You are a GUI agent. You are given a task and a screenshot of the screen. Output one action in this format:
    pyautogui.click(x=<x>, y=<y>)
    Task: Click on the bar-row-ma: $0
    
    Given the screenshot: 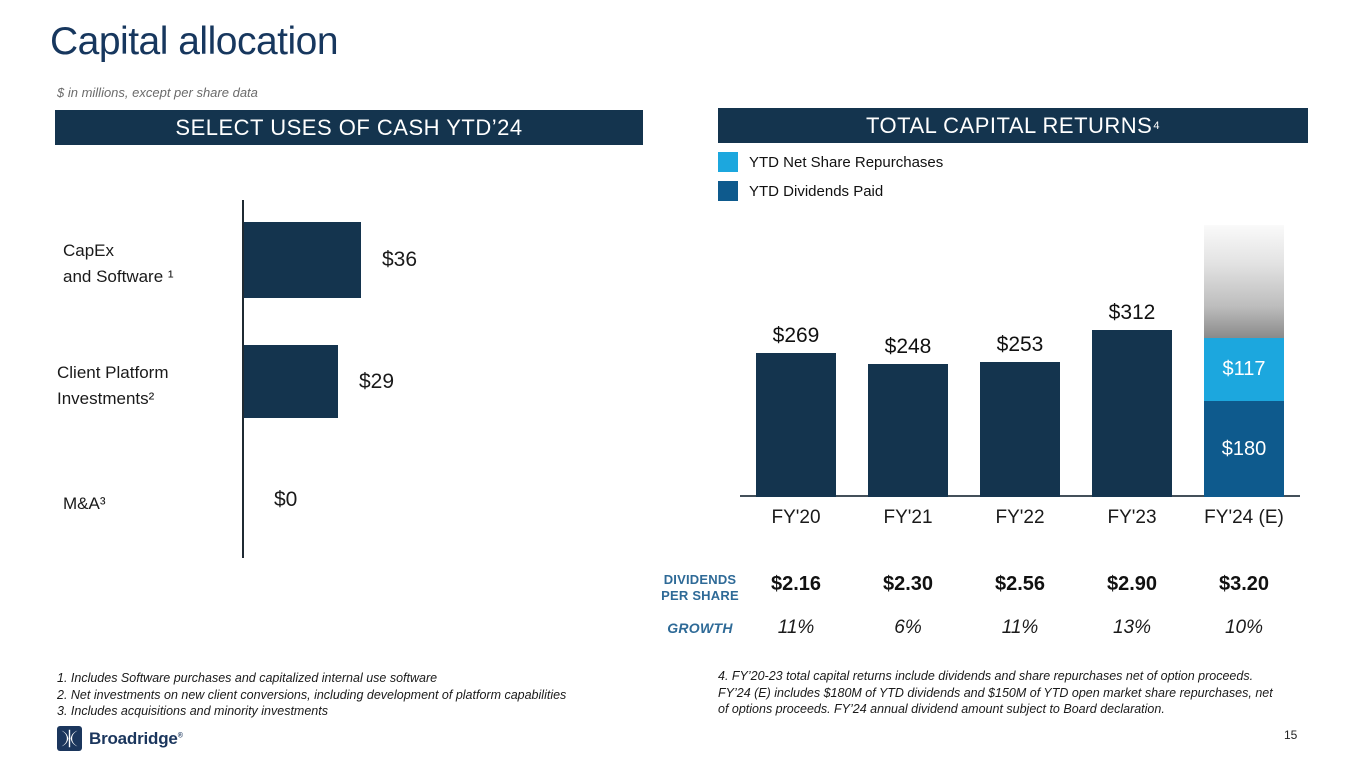 What is the action you would take?
    pyautogui.click(x=270, y=500)
    